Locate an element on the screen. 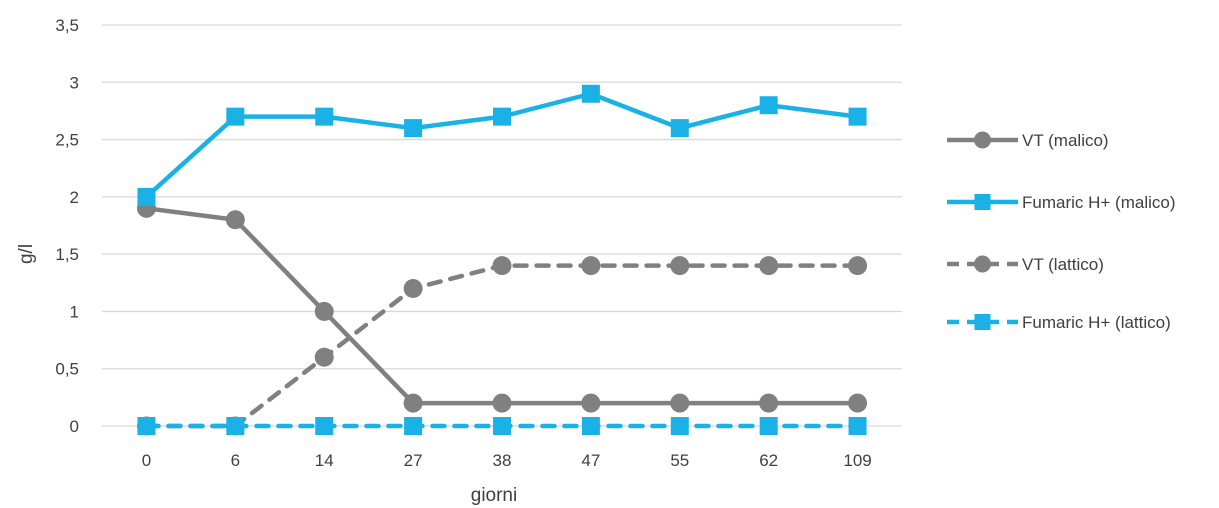 The width and height of the screenshot is (1219, 508). y-tick-label: 2,5 is located at coordinates (67, 140).